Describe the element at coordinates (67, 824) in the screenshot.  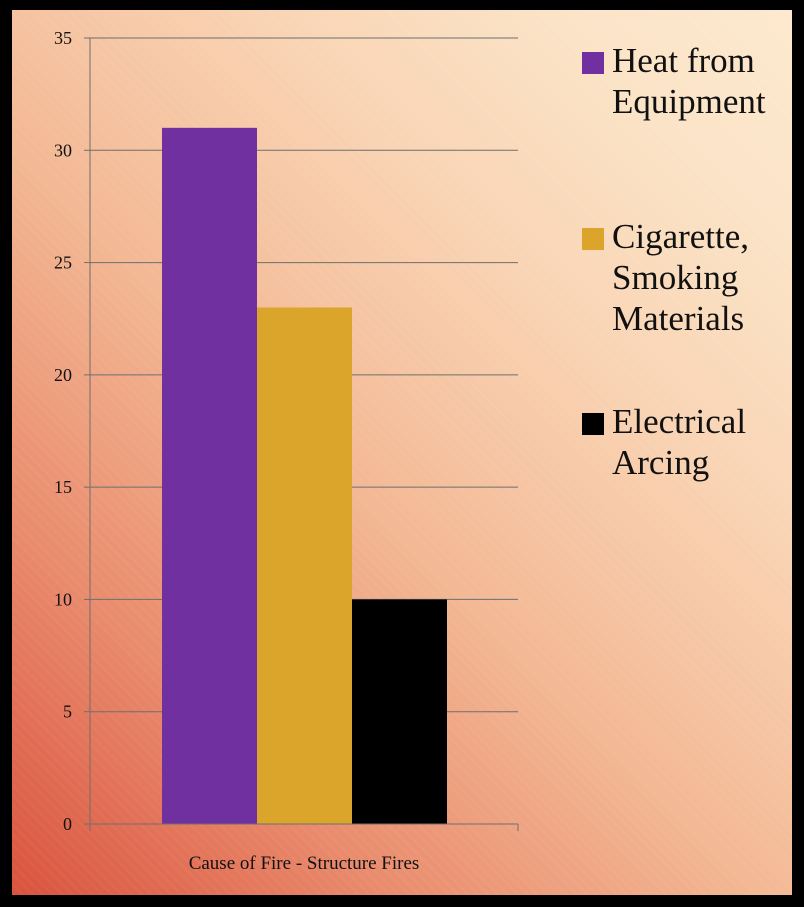
I see `y-tick-label: 0` at that location.